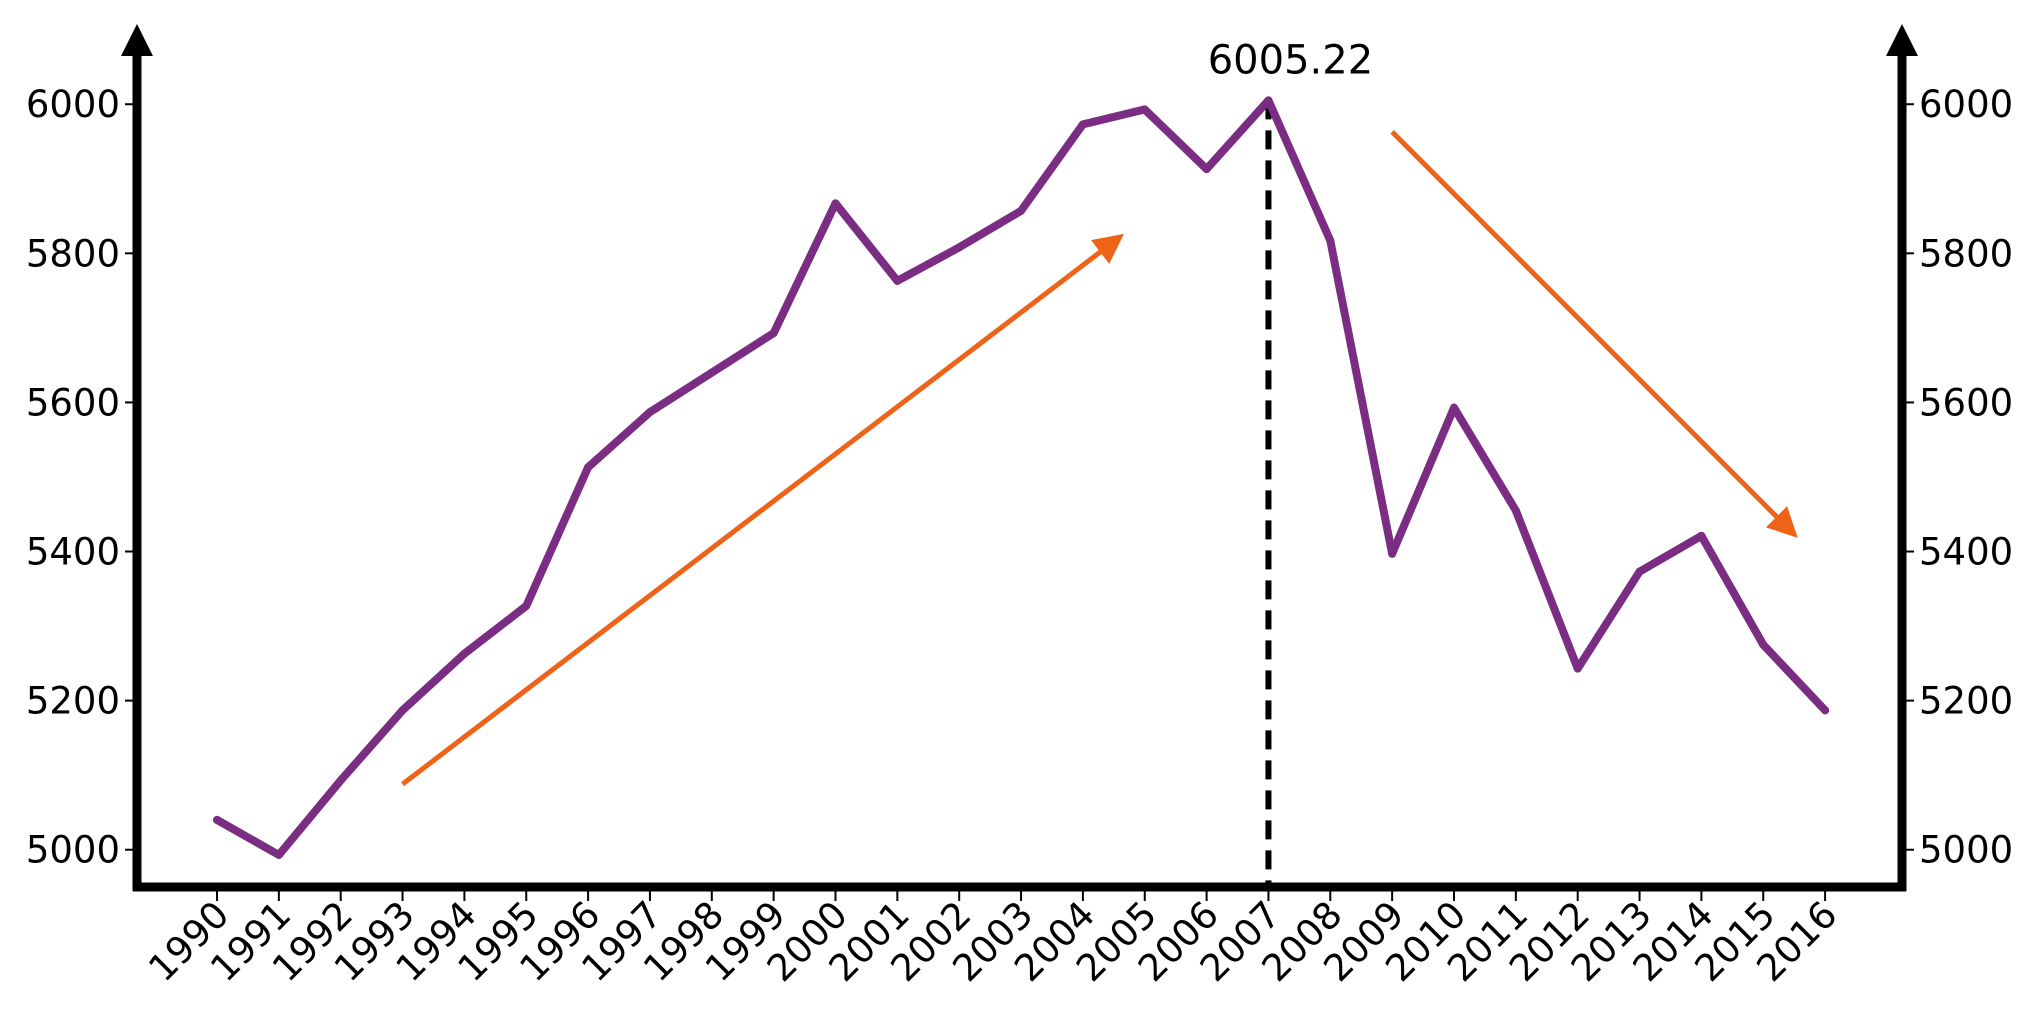 The height and width of the screenshot is (1020, 2040). What do you see at coordinates (835, 203) in the screenshot?
I see `data-point-2000` at bounding box center [835, 203].